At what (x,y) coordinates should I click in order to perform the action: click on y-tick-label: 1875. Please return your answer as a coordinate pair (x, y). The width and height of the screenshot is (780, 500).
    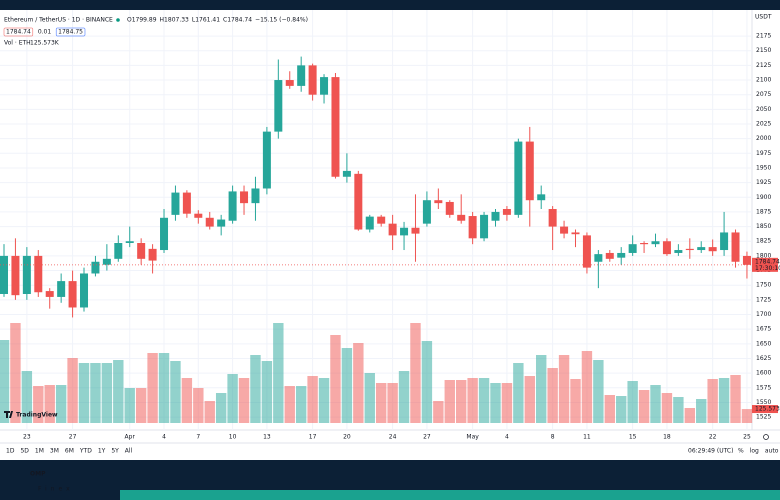
    Looking at the image, I should click on (763, 211).